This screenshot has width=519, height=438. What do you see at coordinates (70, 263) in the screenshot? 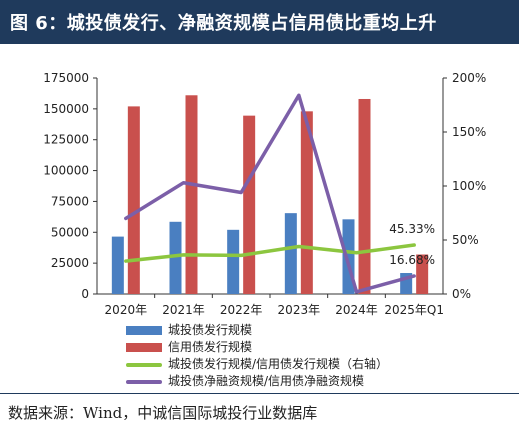
I see `y-left-tick-label: 25000` at bounding box center [70, 263].